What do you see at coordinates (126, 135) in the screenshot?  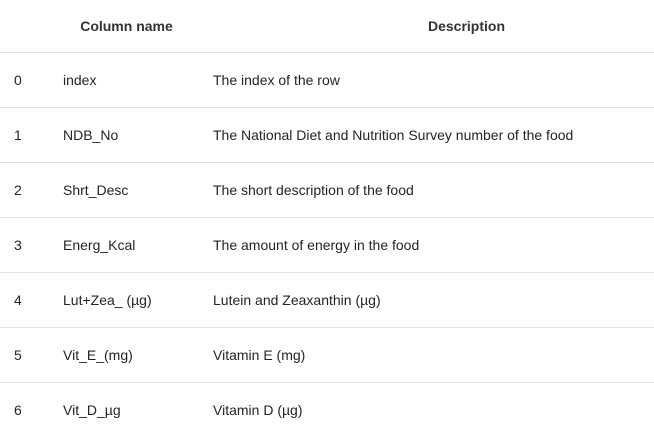 I see `row-column-name: NDB_No` at bounding box center [126, 135].